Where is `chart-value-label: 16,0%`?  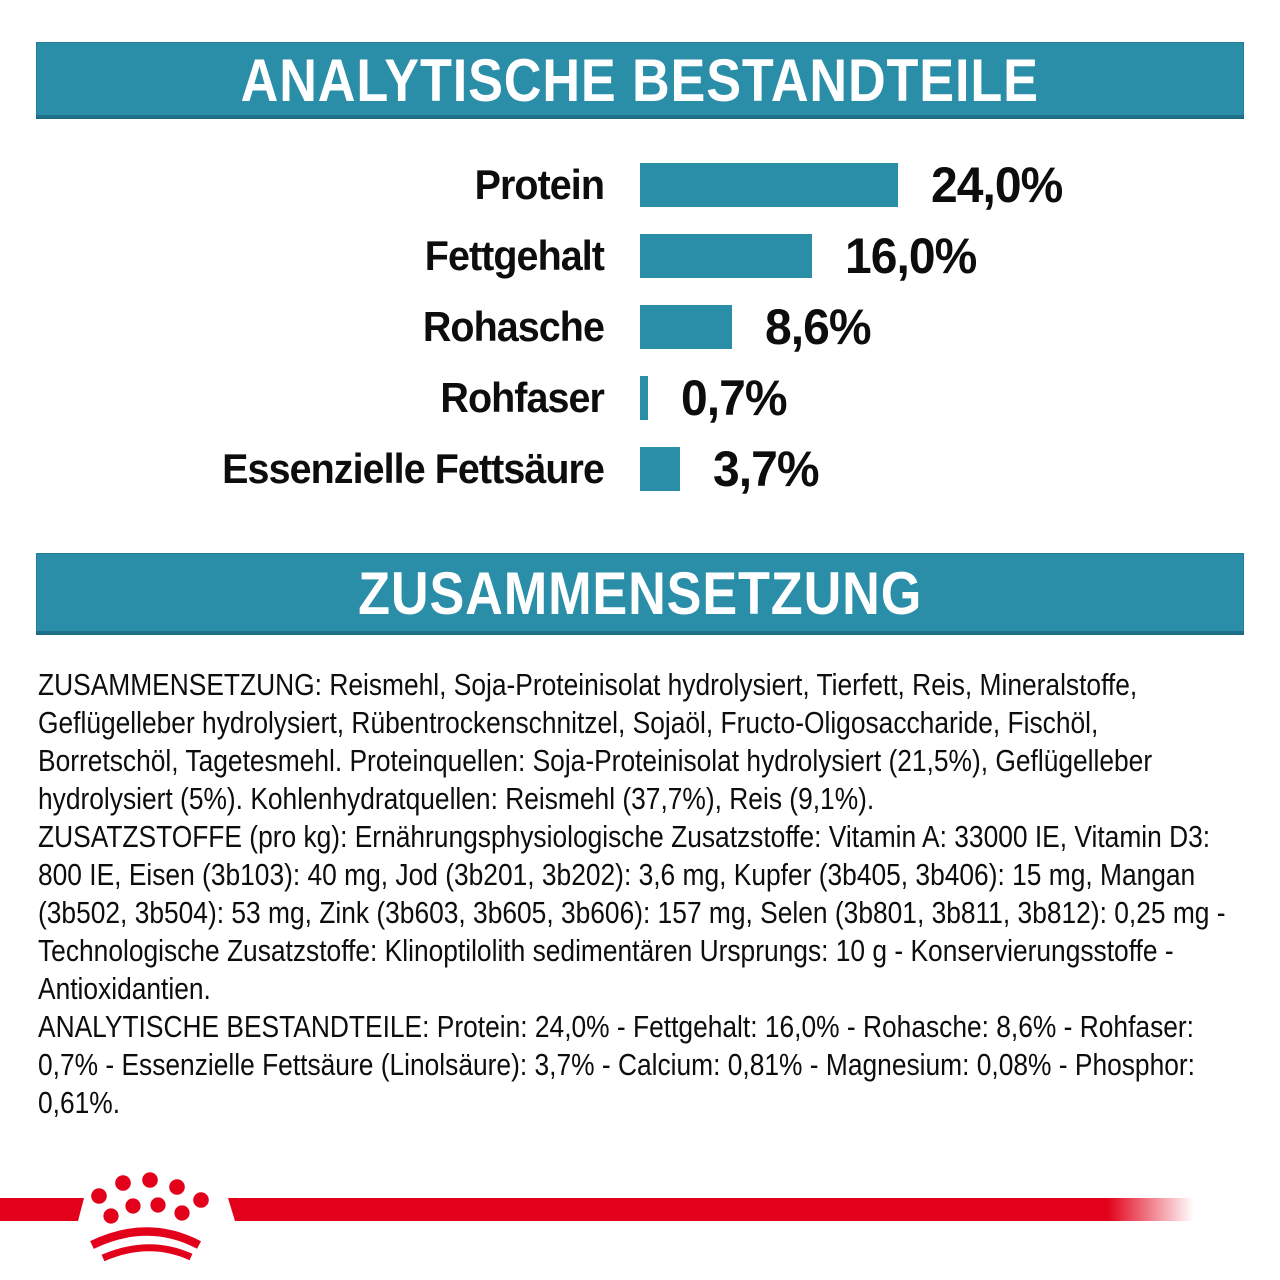 chart-value-label: 16,0% is located at coordinates (911, 255).